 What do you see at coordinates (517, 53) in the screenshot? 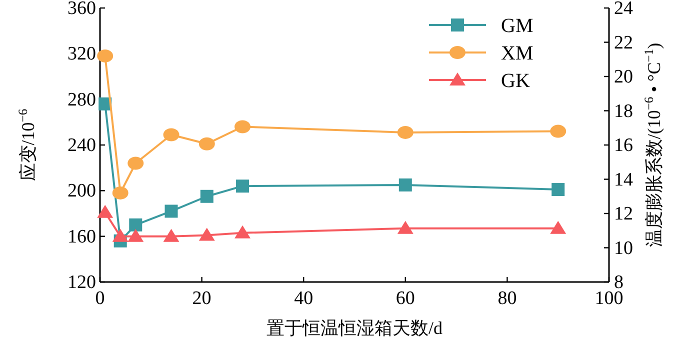
I see `legend-label: XM` at bounding box center [517, 53].